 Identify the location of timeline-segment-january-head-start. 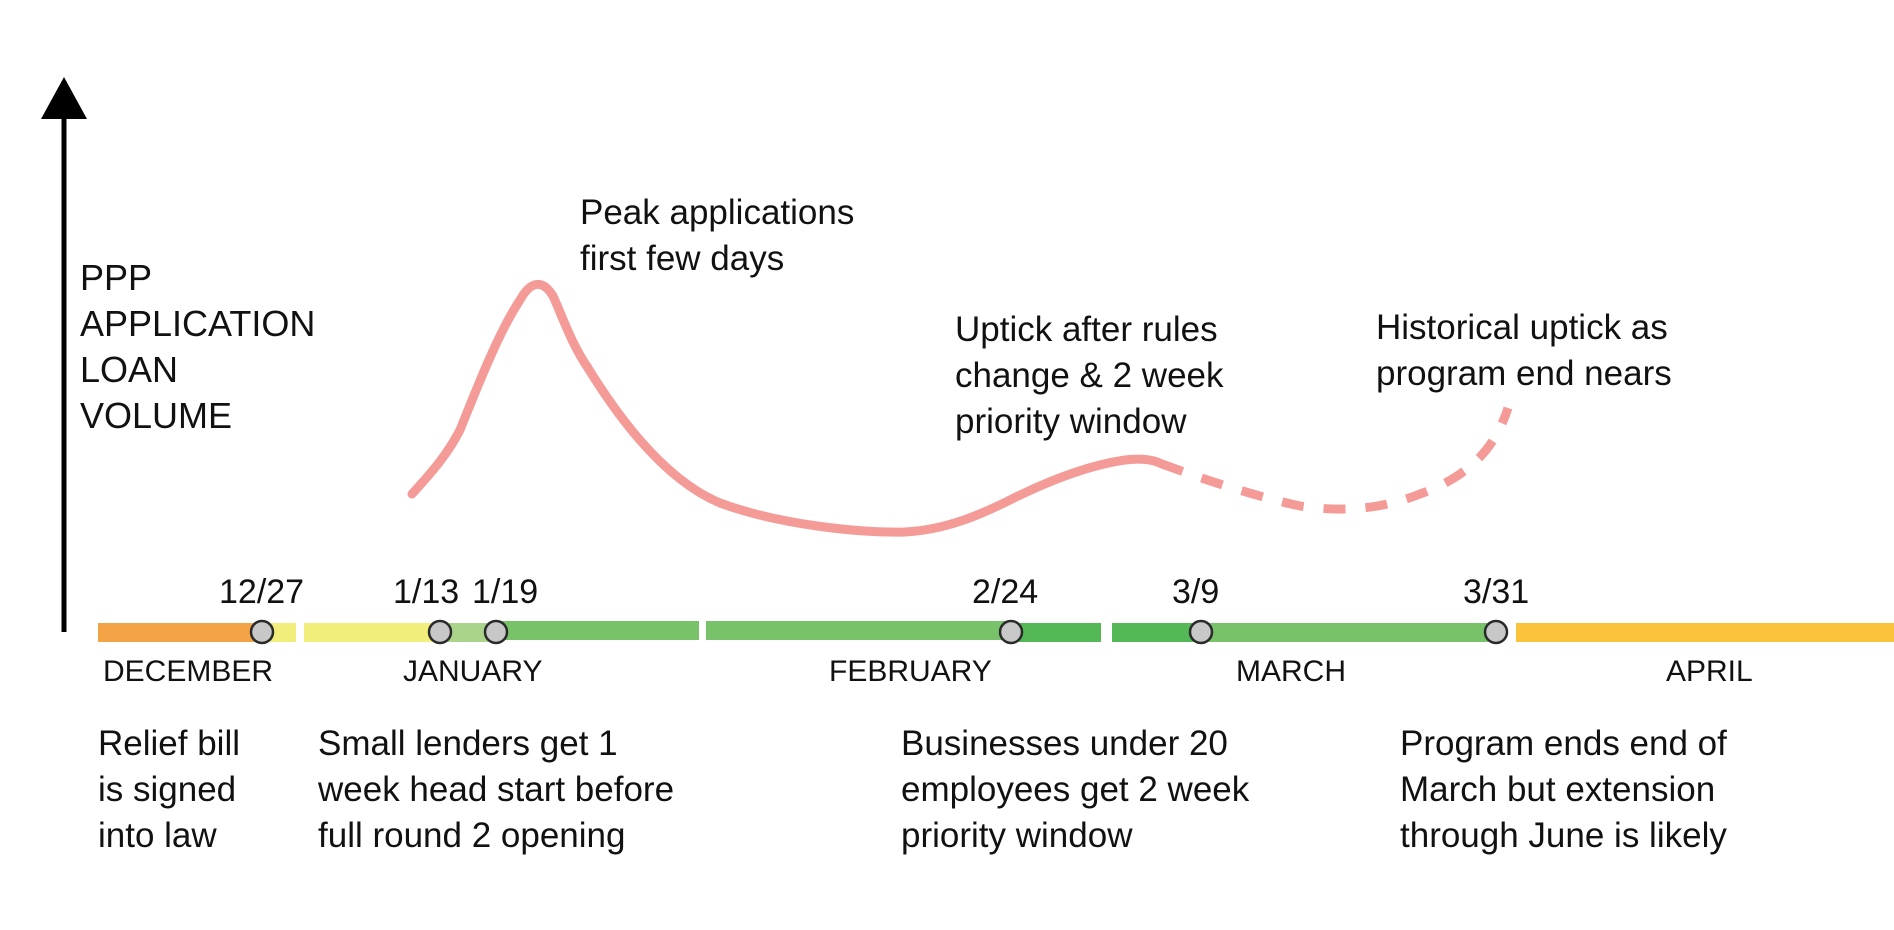
(468, 632).